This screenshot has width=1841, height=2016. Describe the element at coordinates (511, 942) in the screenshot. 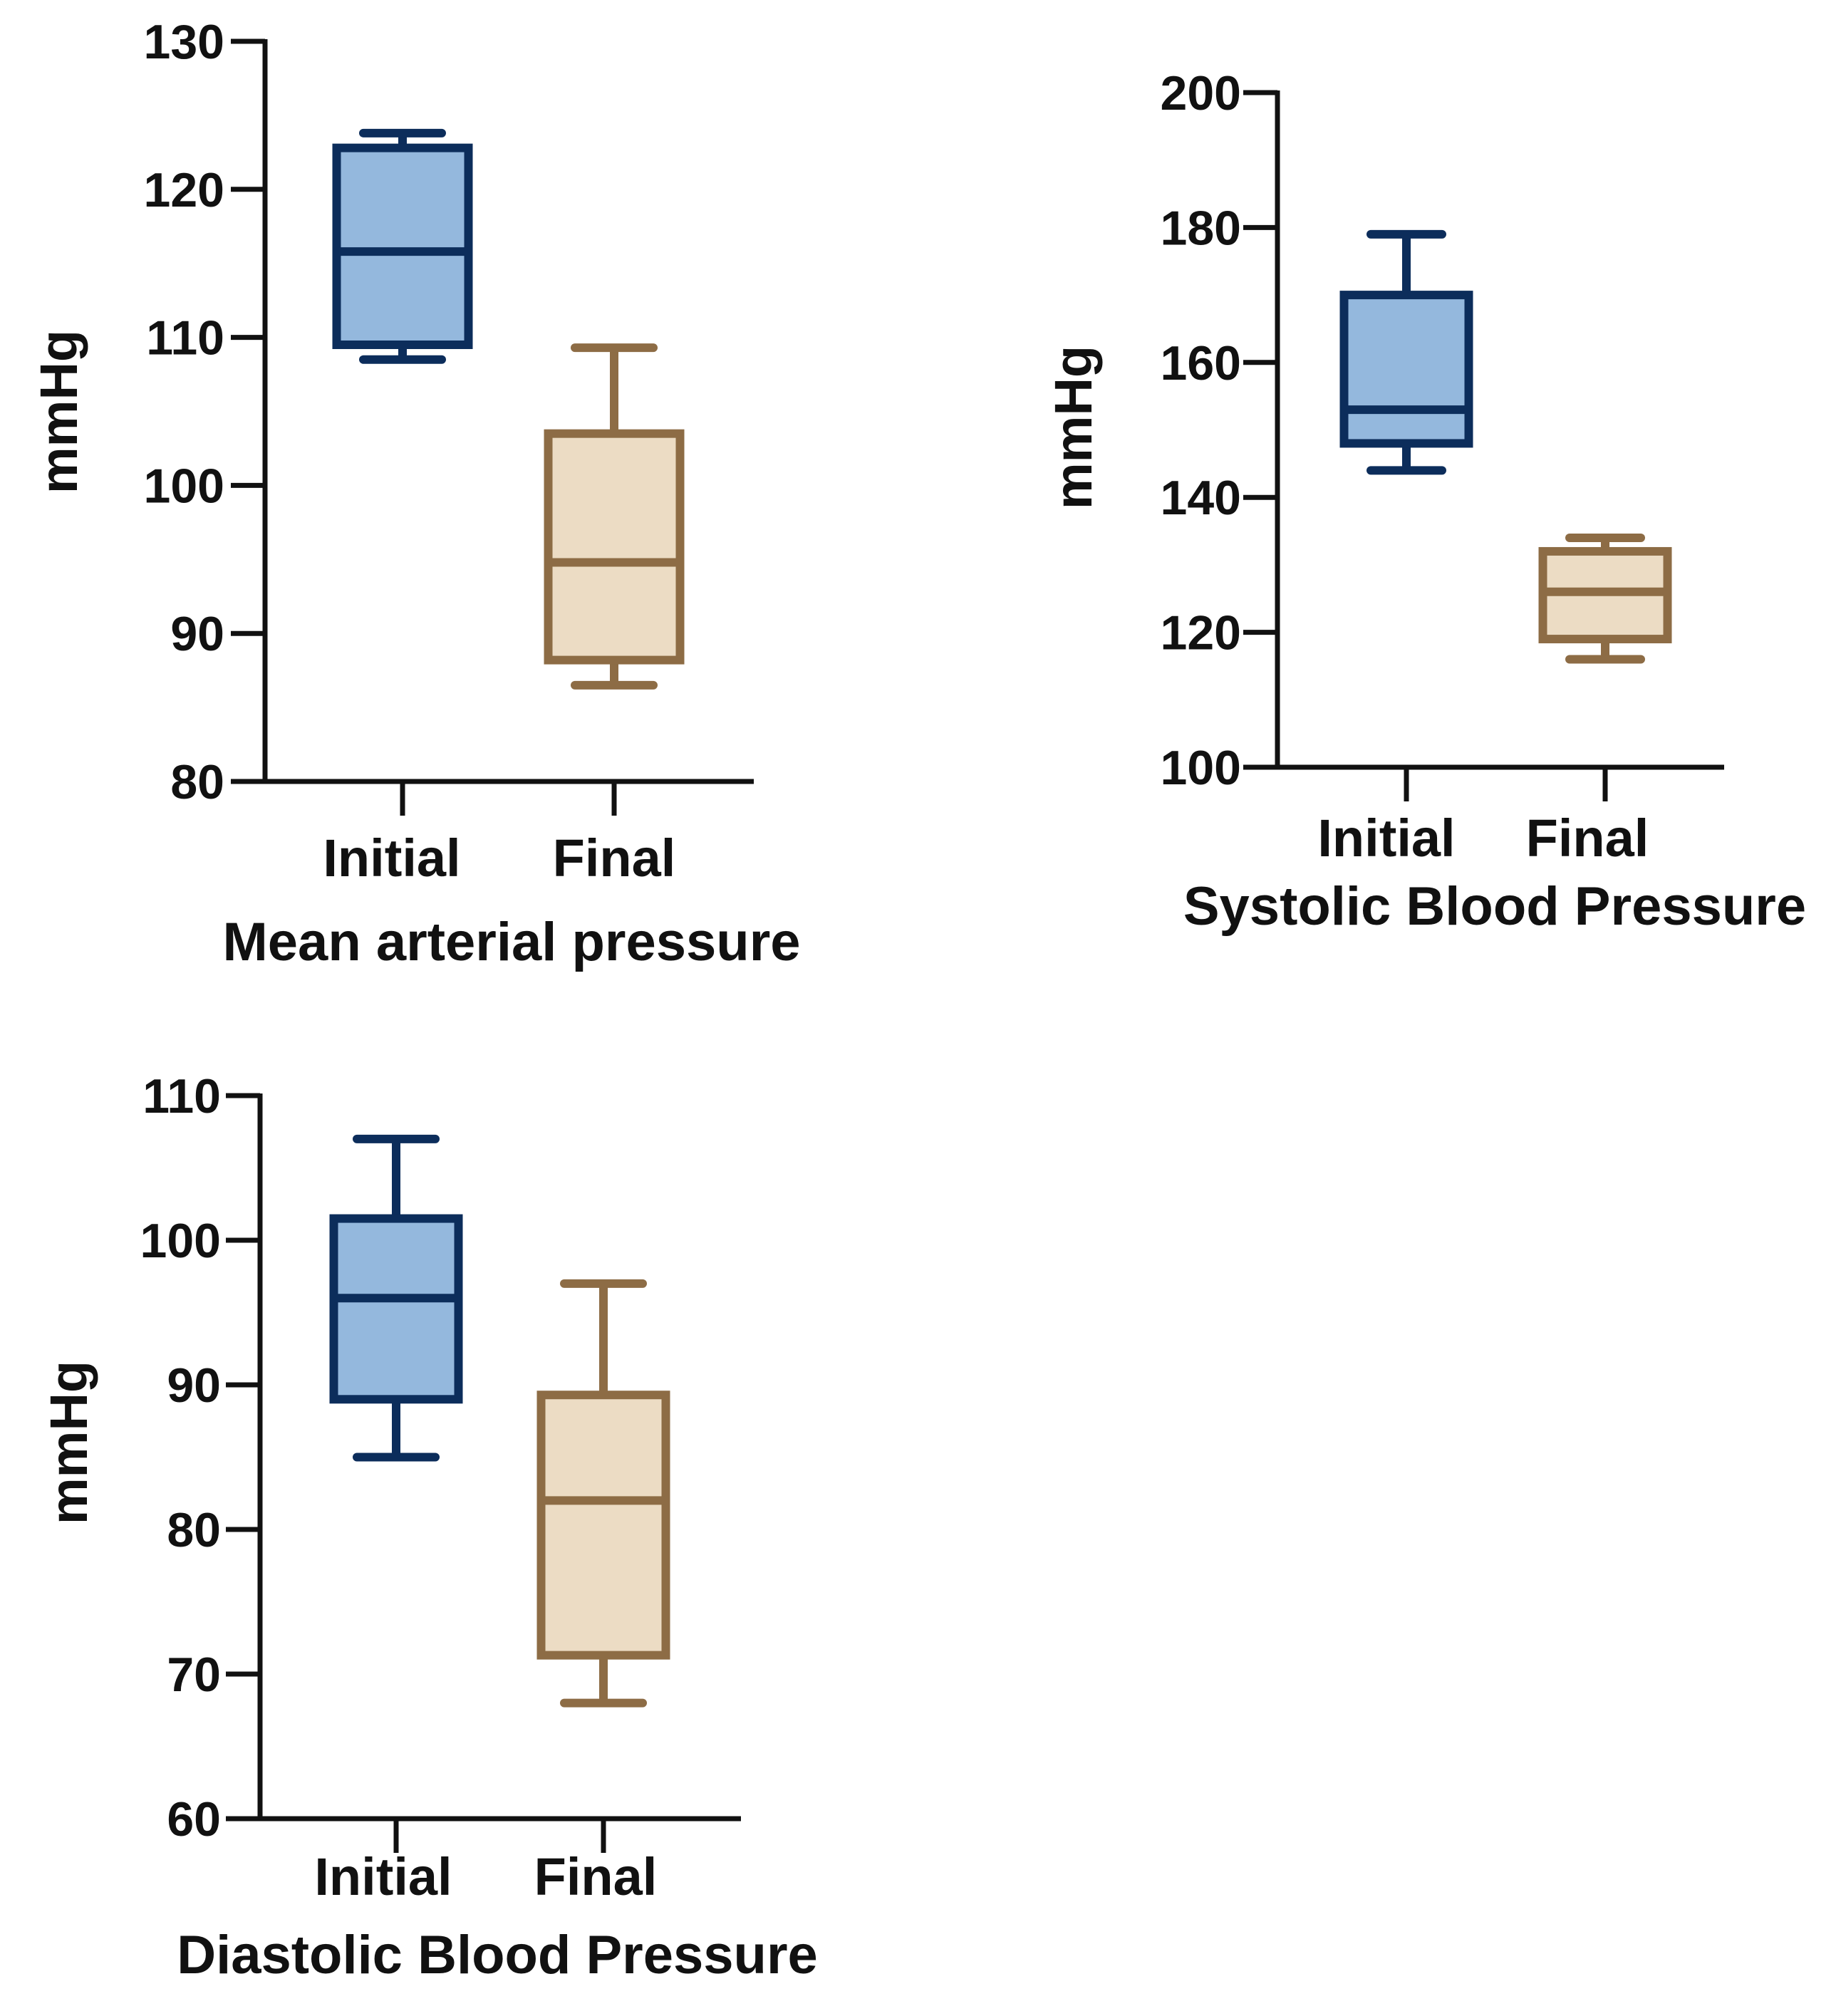

I see `chart-title: Mean arterial pressure` at that location.